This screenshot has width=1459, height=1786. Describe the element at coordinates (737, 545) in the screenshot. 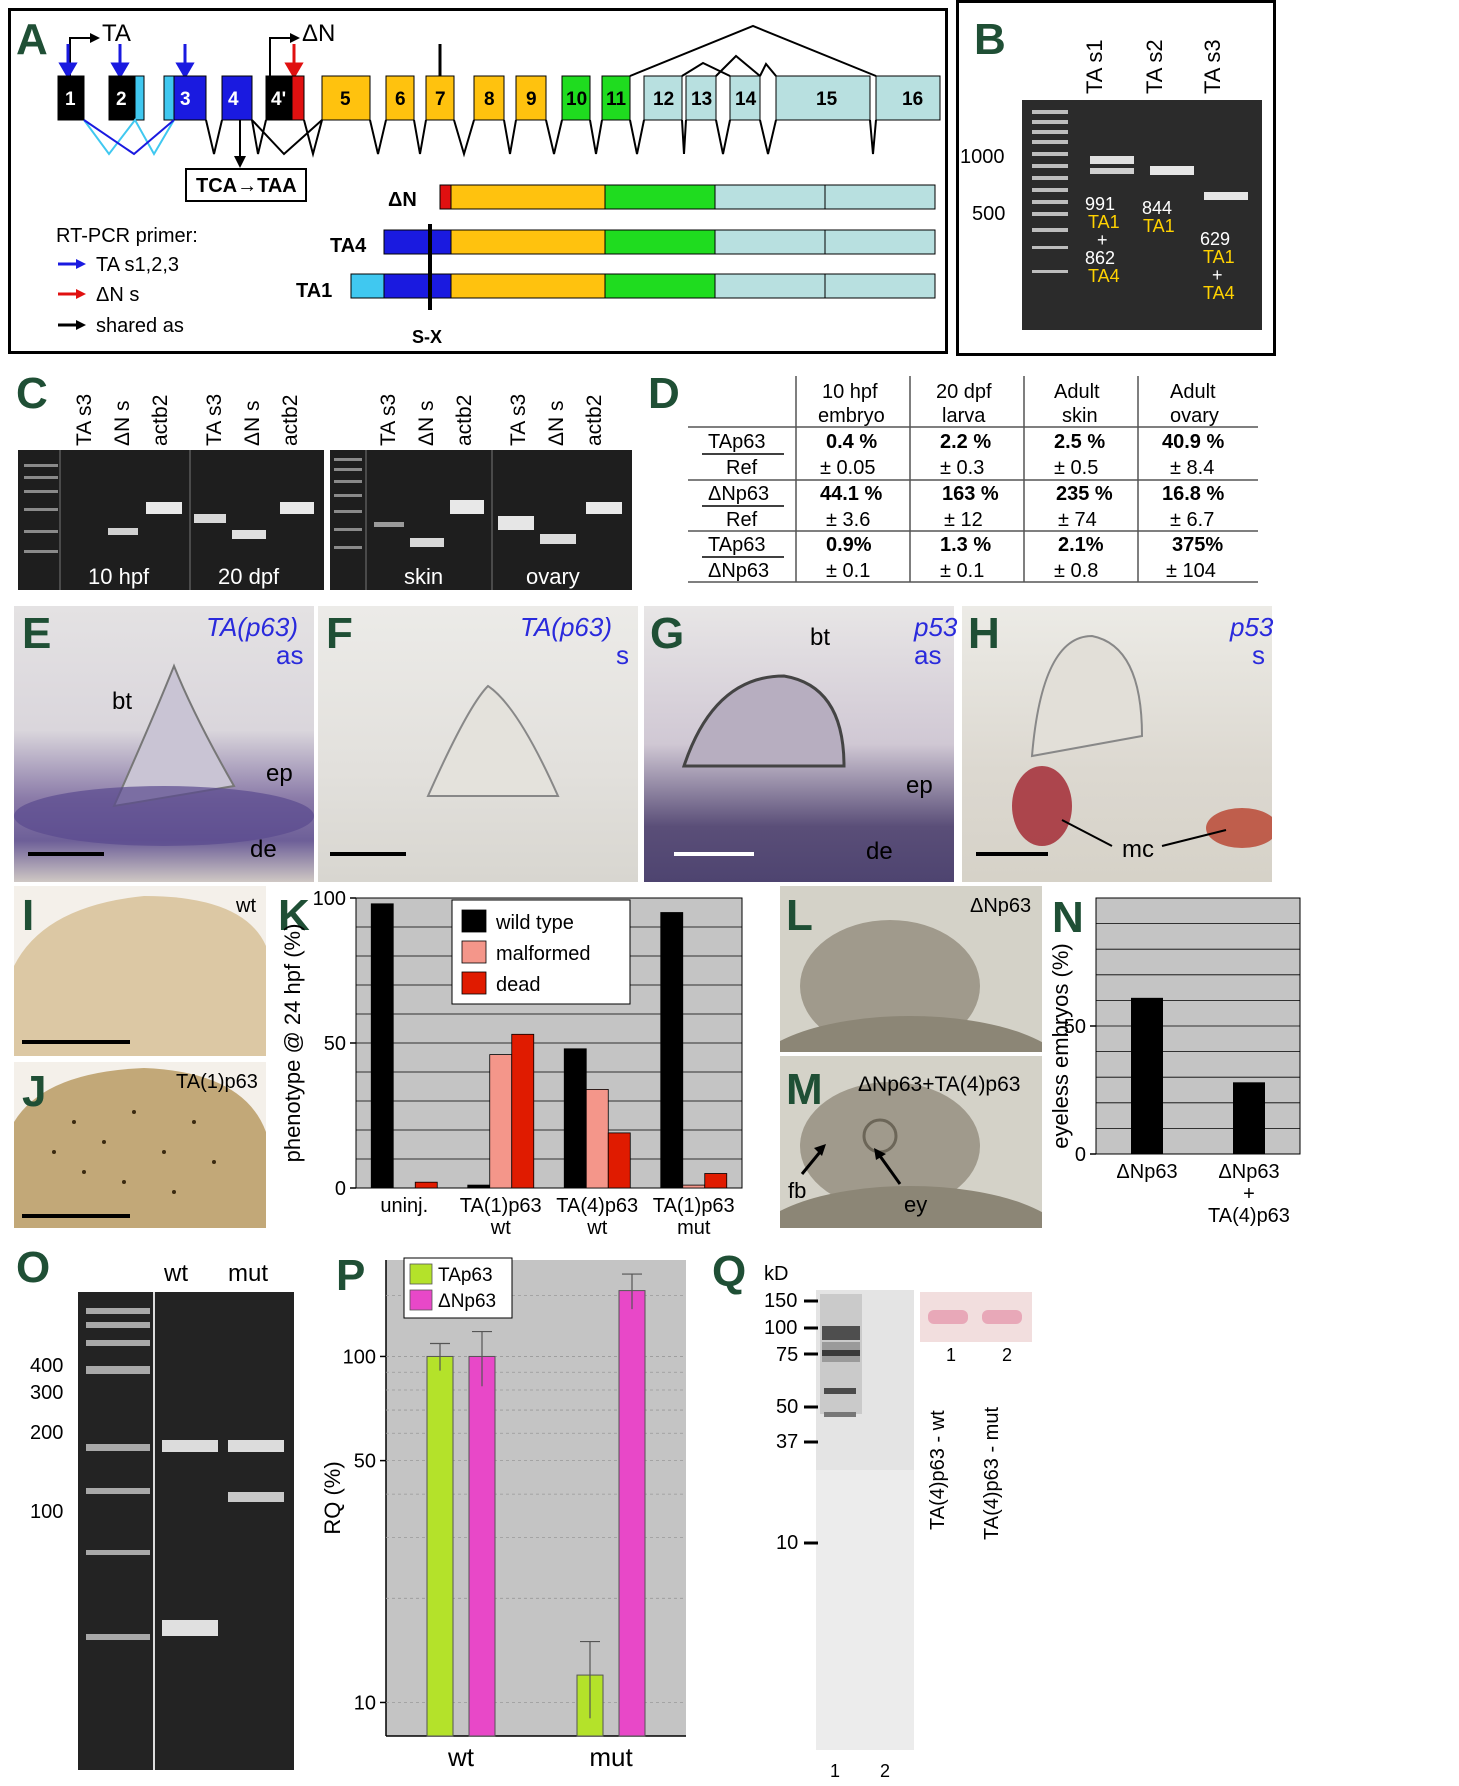

I see `row-num: TAp63` at that location.